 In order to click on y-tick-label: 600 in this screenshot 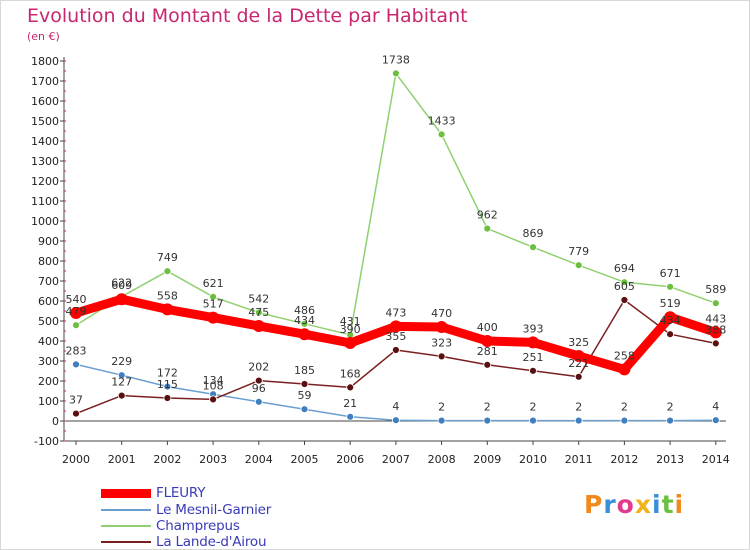, I will do `click(48, 301)`.